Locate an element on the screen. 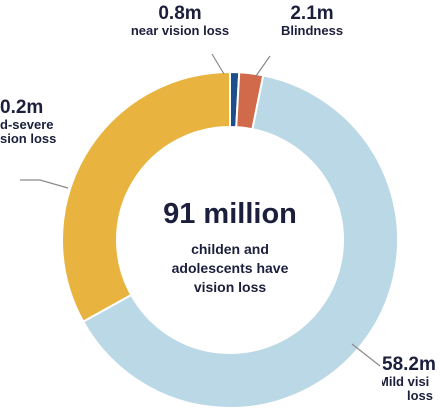  category-label-moderate-severe-2: sion loss is located at coordinates (28, 138).